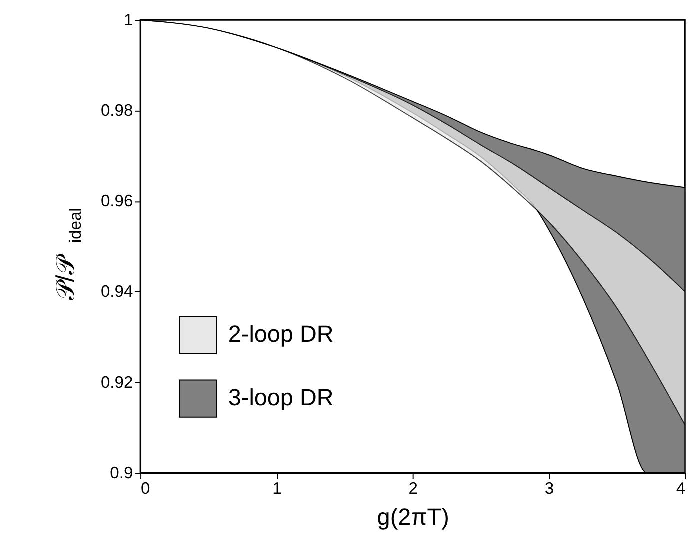 Image resolution: width=691 pixels, height=548 pixels. Describe the element at coordinates (69, 254) in the screenshot. I see `y-axis-title: 𝒫/𝒫ideal` at that location.